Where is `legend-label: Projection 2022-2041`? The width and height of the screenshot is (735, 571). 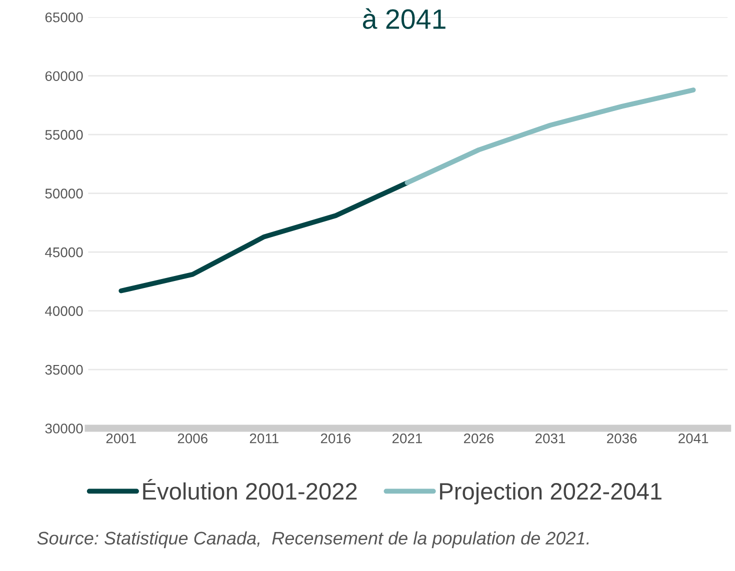
legend-label: Projection 2022-2041 is located at coordinates (551, 493).